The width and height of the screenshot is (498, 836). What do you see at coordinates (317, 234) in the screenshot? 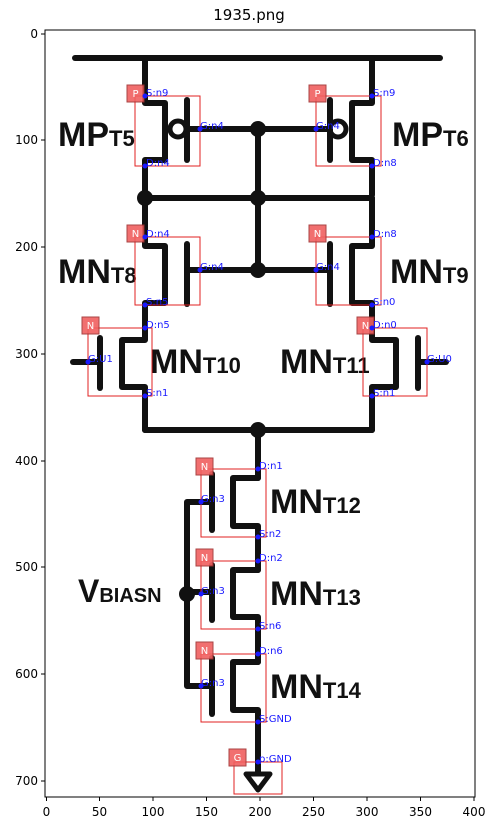
I see `tag-t9: N` at bounding box center [317, 234].